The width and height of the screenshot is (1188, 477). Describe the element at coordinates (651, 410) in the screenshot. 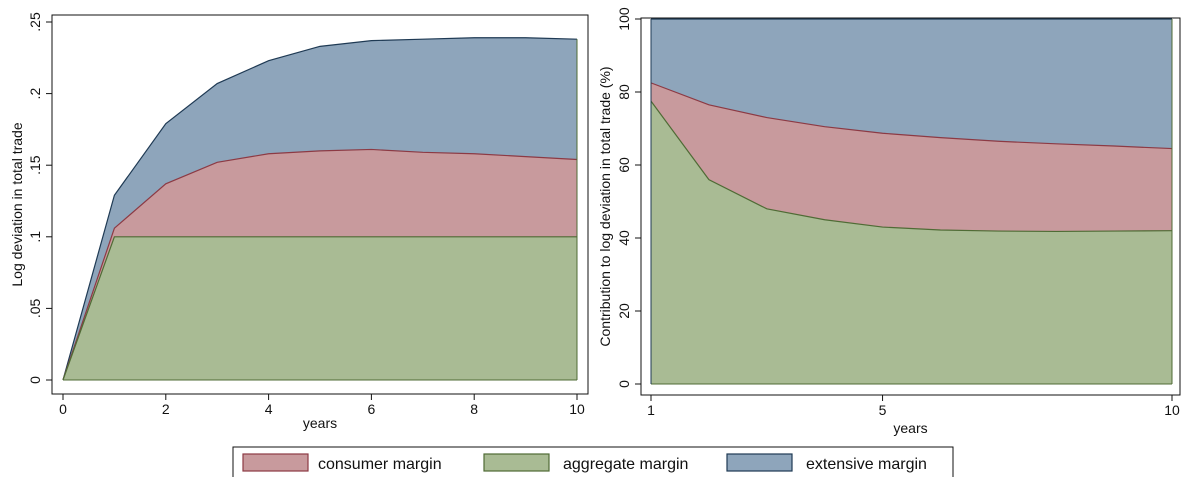

I see `x-tick-label: 1` at that location.